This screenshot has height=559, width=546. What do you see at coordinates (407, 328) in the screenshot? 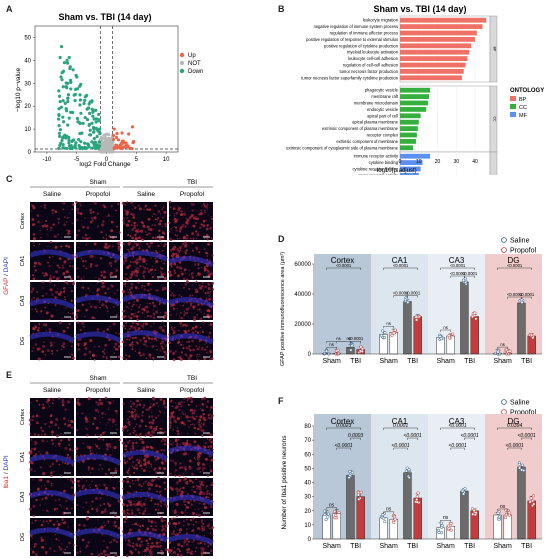
I see `bar` at bounding box center [407, 328].